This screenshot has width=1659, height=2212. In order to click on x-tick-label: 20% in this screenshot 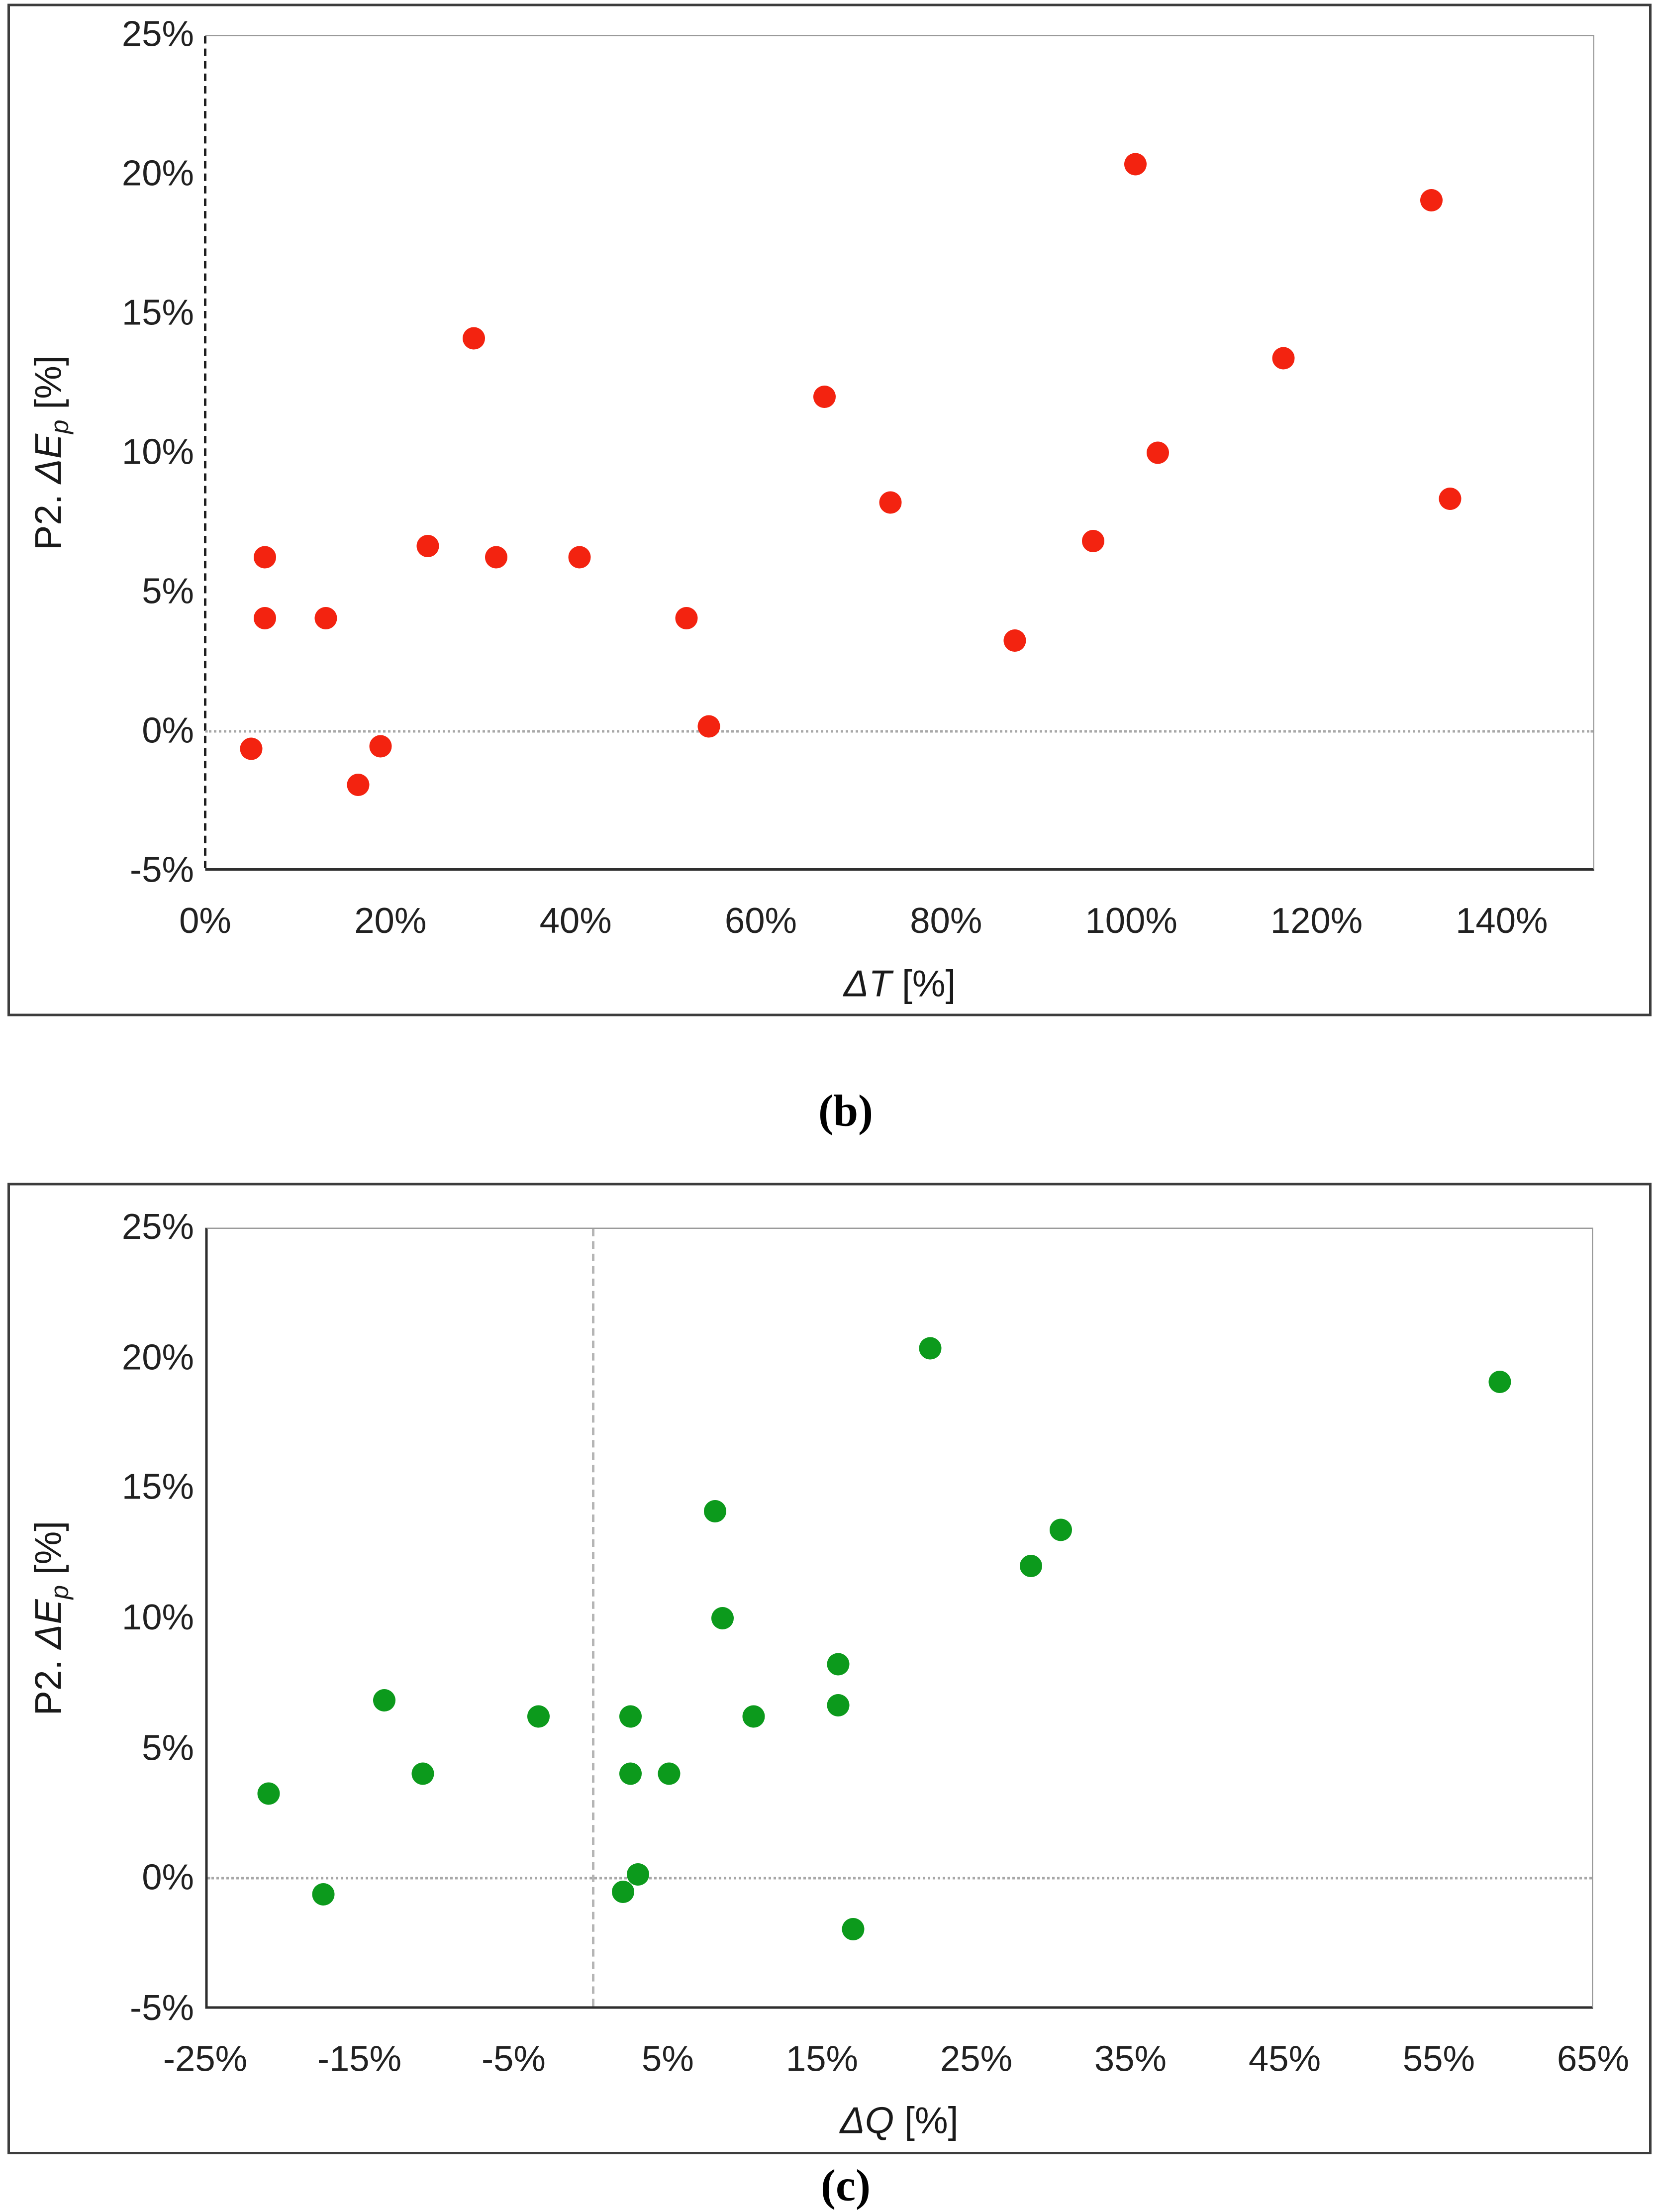, I will do `click(391, 922)`.